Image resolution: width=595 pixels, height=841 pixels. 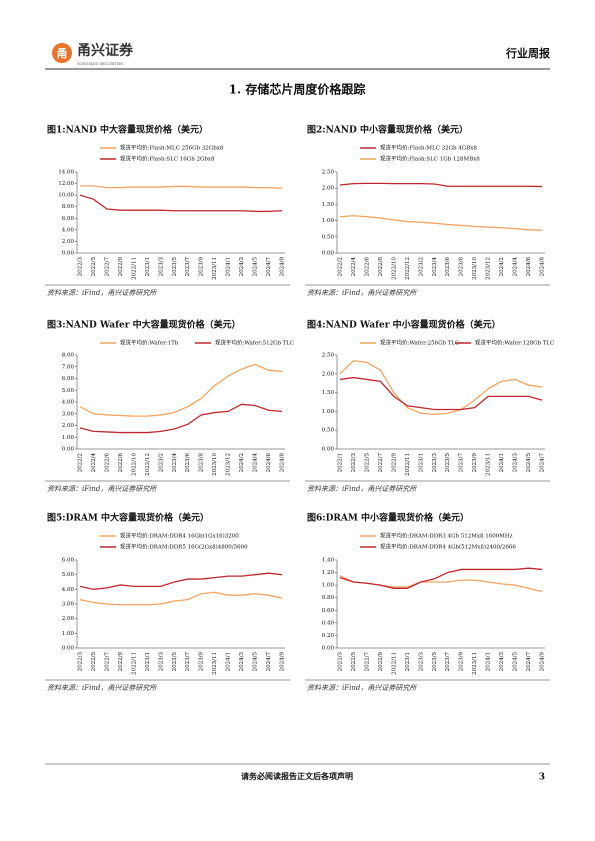 I want to click on x-tick-label: 2022/9, so click(x=394, y=463).